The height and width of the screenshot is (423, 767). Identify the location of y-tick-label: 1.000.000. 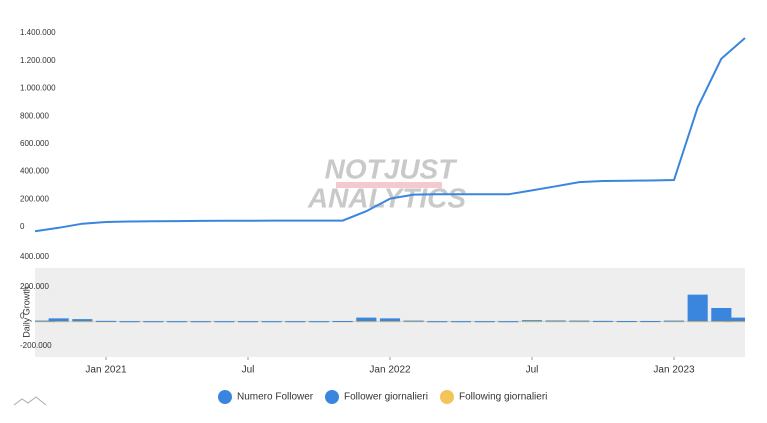
(38, 88).